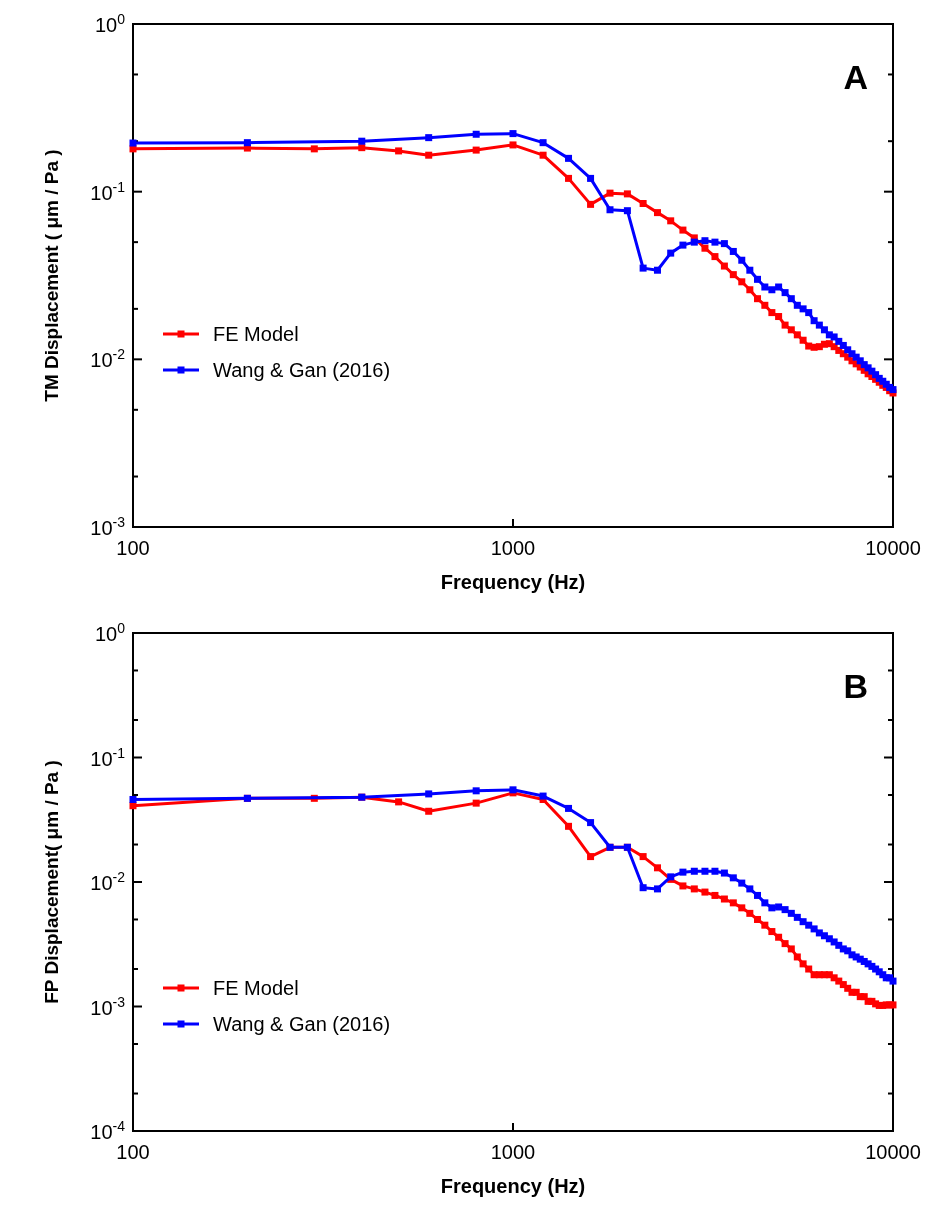 The image size is (935, 1217). I want to click on y-axis-title: TM Displacement ( μm / Pa ), so click(51, 275).